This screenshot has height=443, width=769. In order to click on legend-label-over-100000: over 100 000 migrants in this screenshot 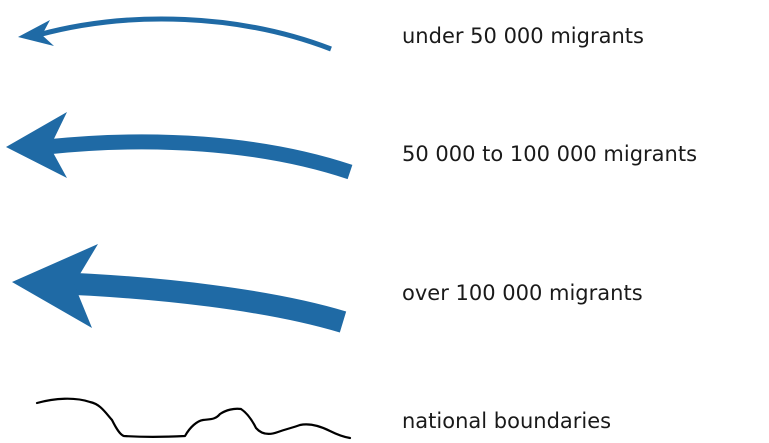, I will do `click(522, 293)`.